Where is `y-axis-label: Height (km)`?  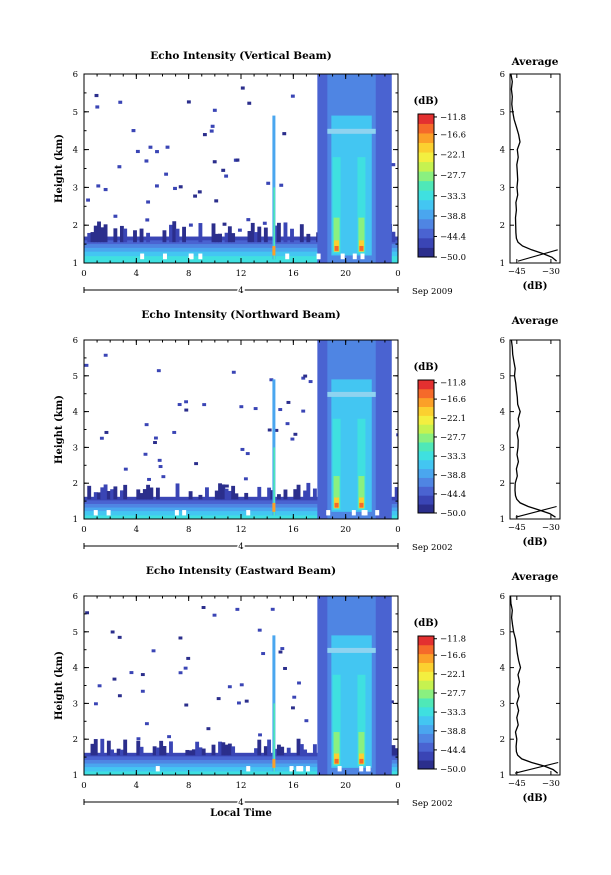 y-axis-label: Height (km) is located at coordinates (59, 429).